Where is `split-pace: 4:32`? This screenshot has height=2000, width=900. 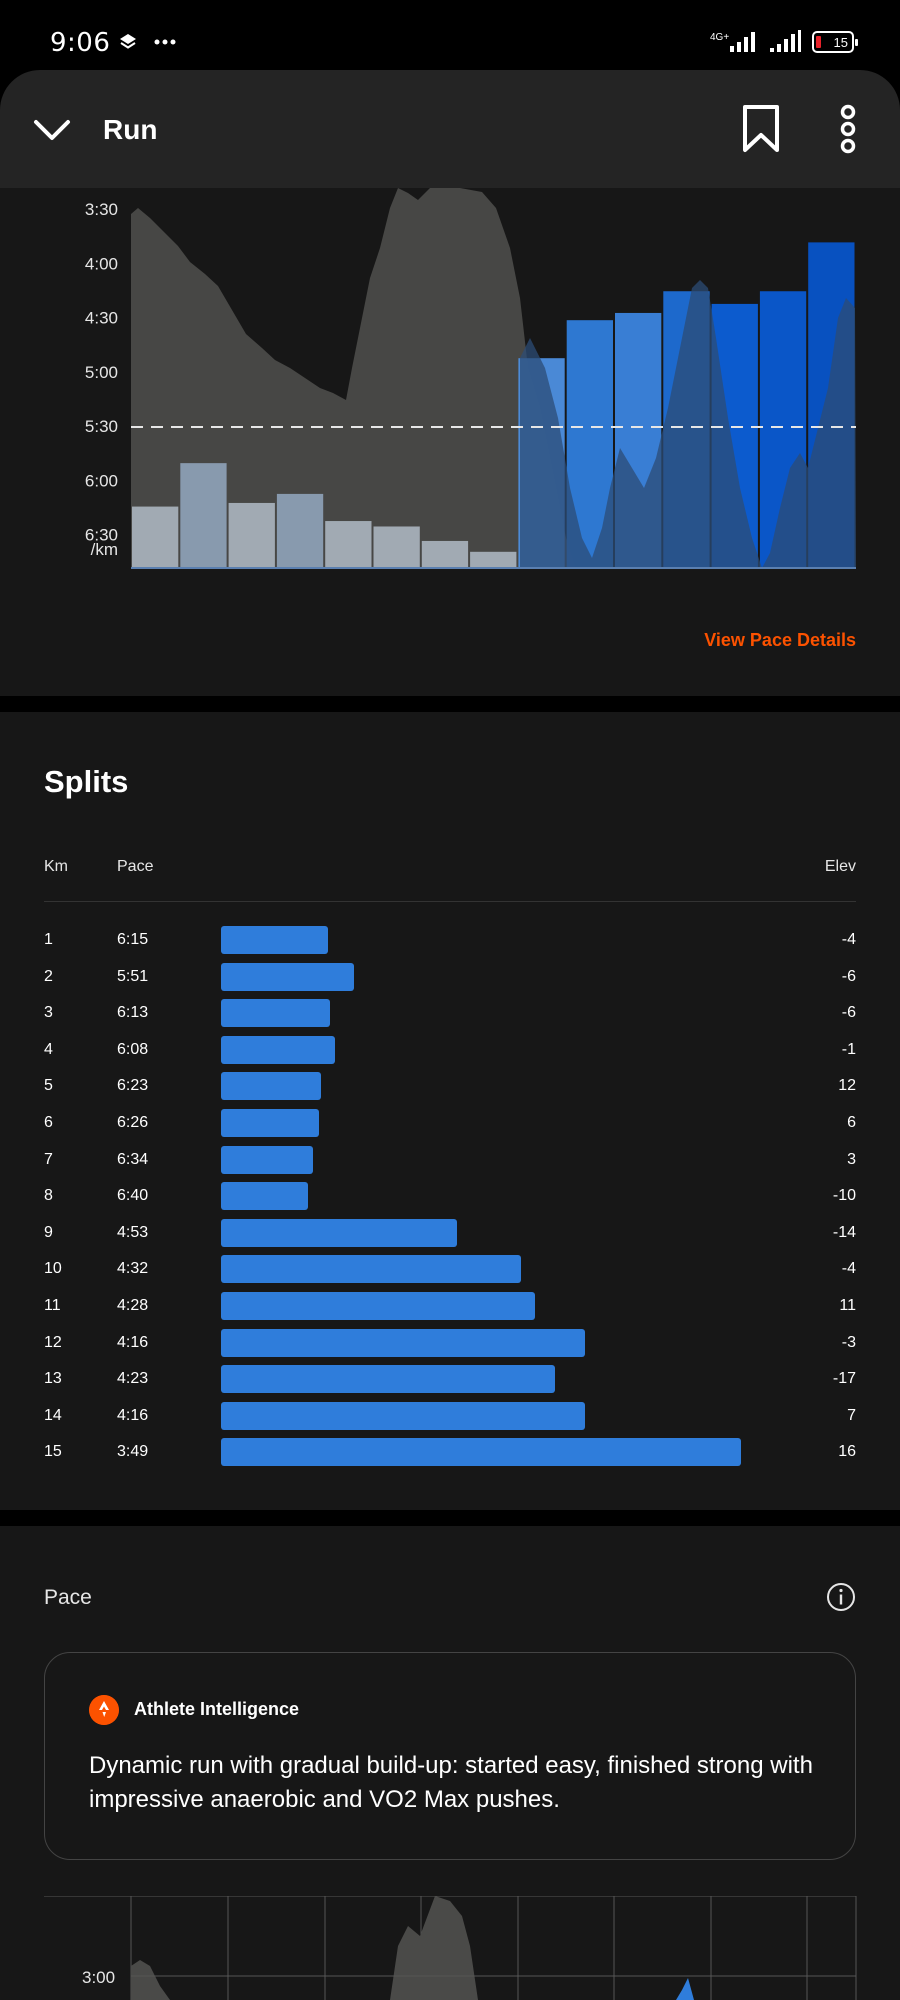 split-pace: 4:32 is located at coordinates (133, 1269).